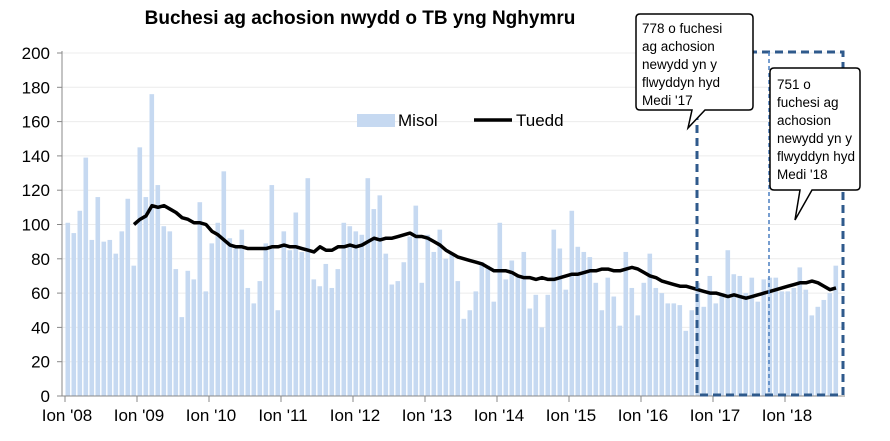 Image resolution: width=890 pixels, height=441 pixels. I want to click on callout-line: ag achosion, so click(678, 46).